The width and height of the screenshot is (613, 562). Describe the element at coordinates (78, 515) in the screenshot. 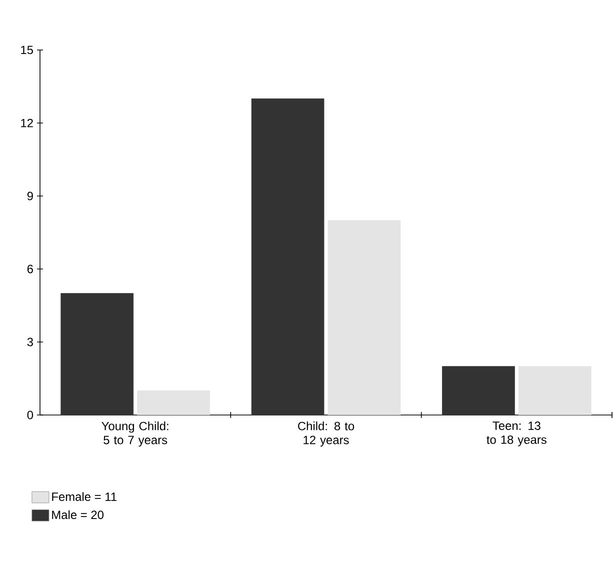

I see `legend-label: Male = 20` at that location.